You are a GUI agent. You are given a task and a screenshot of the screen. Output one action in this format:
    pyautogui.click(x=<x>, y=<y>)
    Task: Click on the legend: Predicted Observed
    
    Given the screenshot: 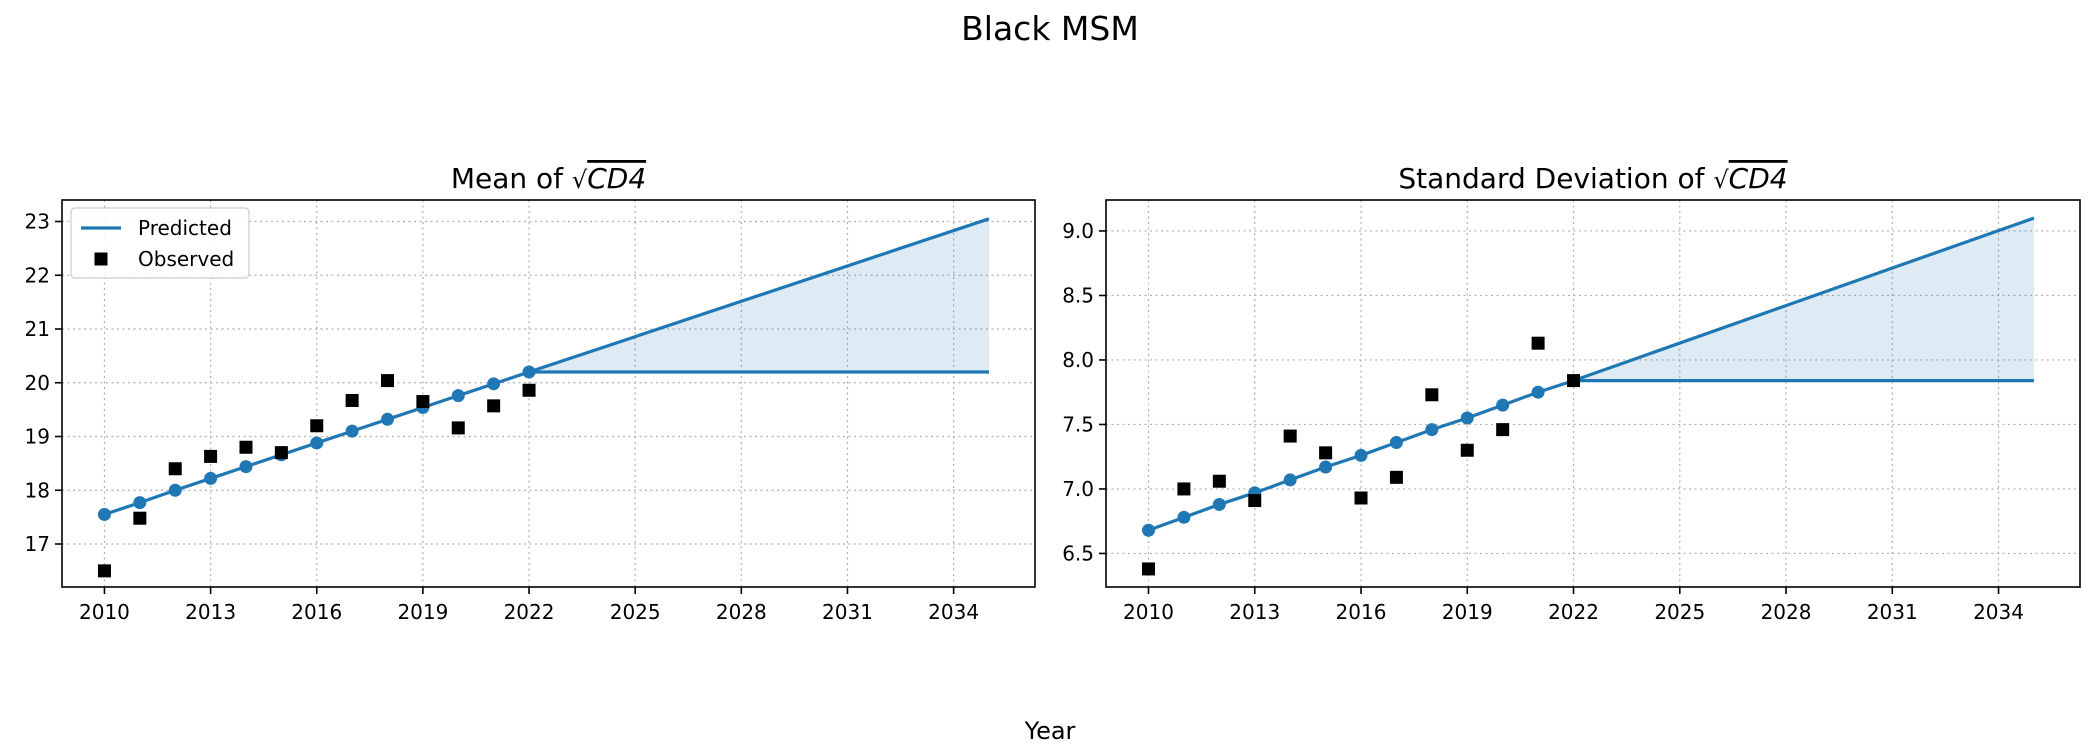 What is the action you would take?
    pyautogui.click(x=160, y=243)
    